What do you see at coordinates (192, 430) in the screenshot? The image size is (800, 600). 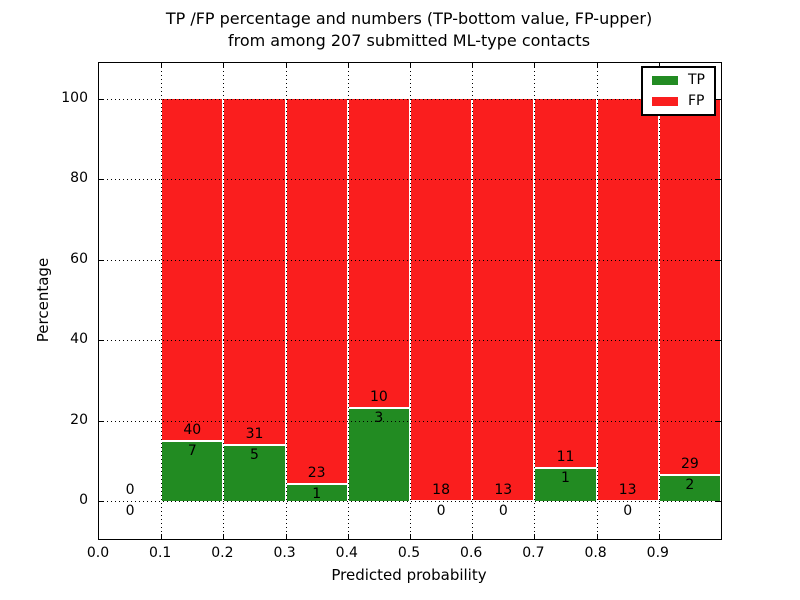 I see `bar-label-fp-count: 40` at bounding box center [192, 430].